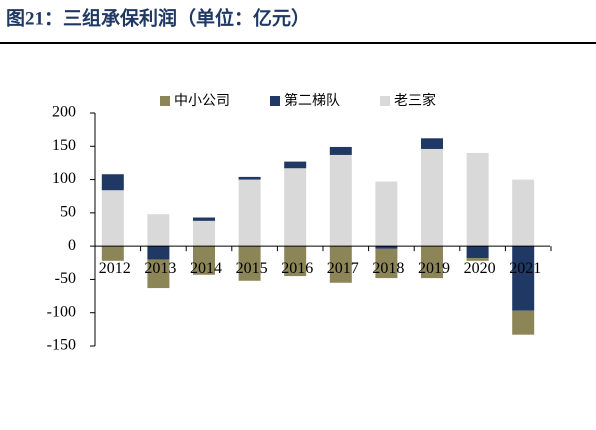  I want to click on x-tick-label: 2021, so click(525, 268).